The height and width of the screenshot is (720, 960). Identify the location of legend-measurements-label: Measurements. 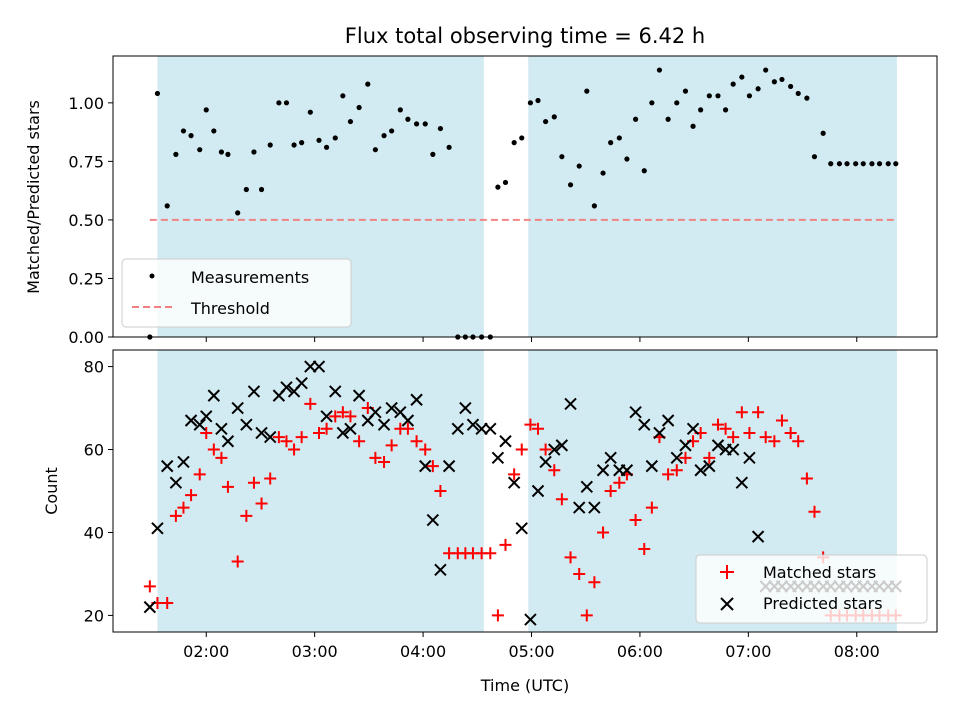
(250, 277).